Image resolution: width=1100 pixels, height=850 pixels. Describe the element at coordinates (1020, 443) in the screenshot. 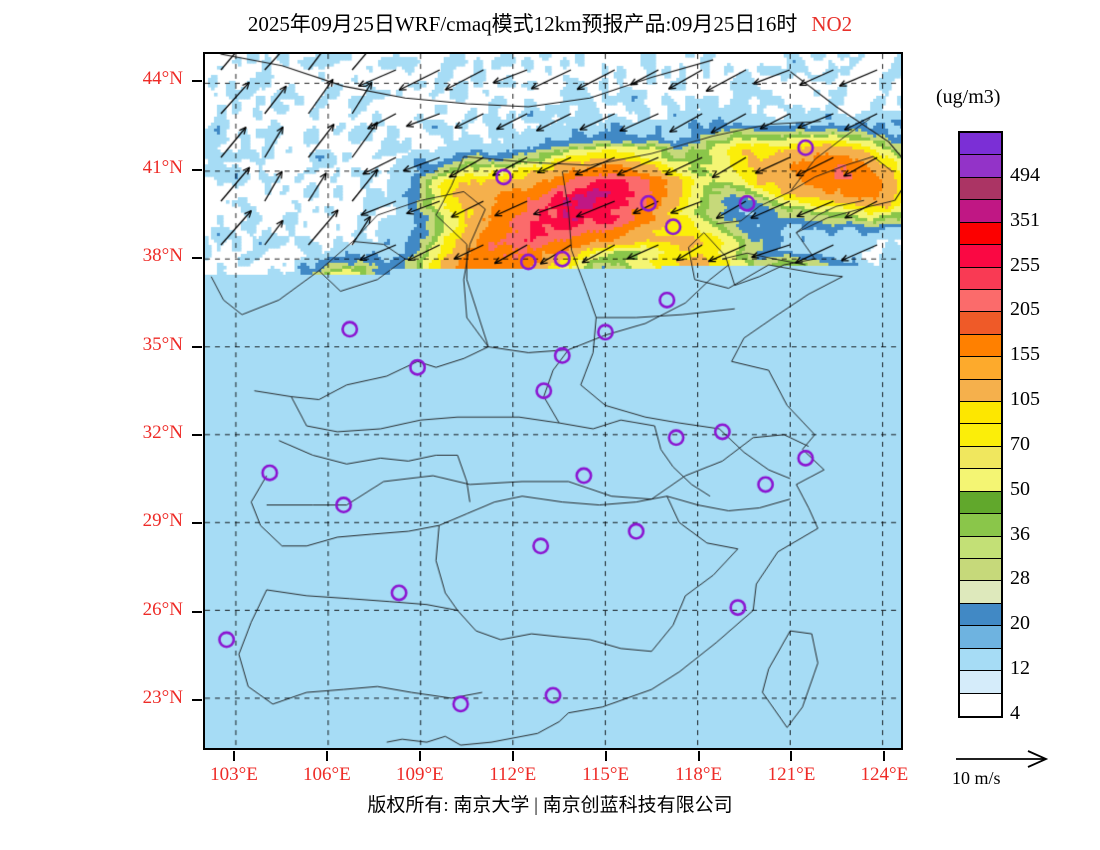

I see `colorbar-tick-label: 70` at that location.